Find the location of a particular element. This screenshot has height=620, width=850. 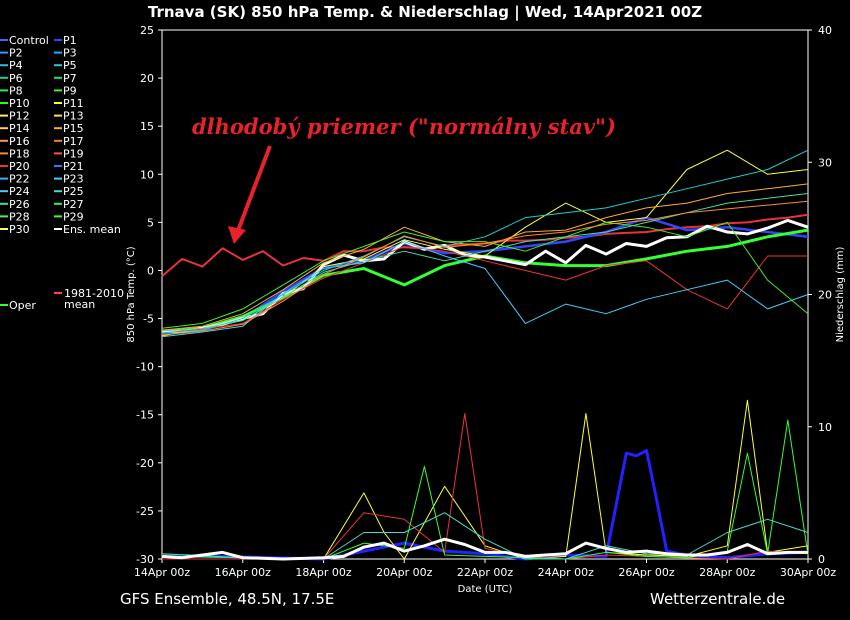

legend-label: P27 is located at coordinates (73, 204).